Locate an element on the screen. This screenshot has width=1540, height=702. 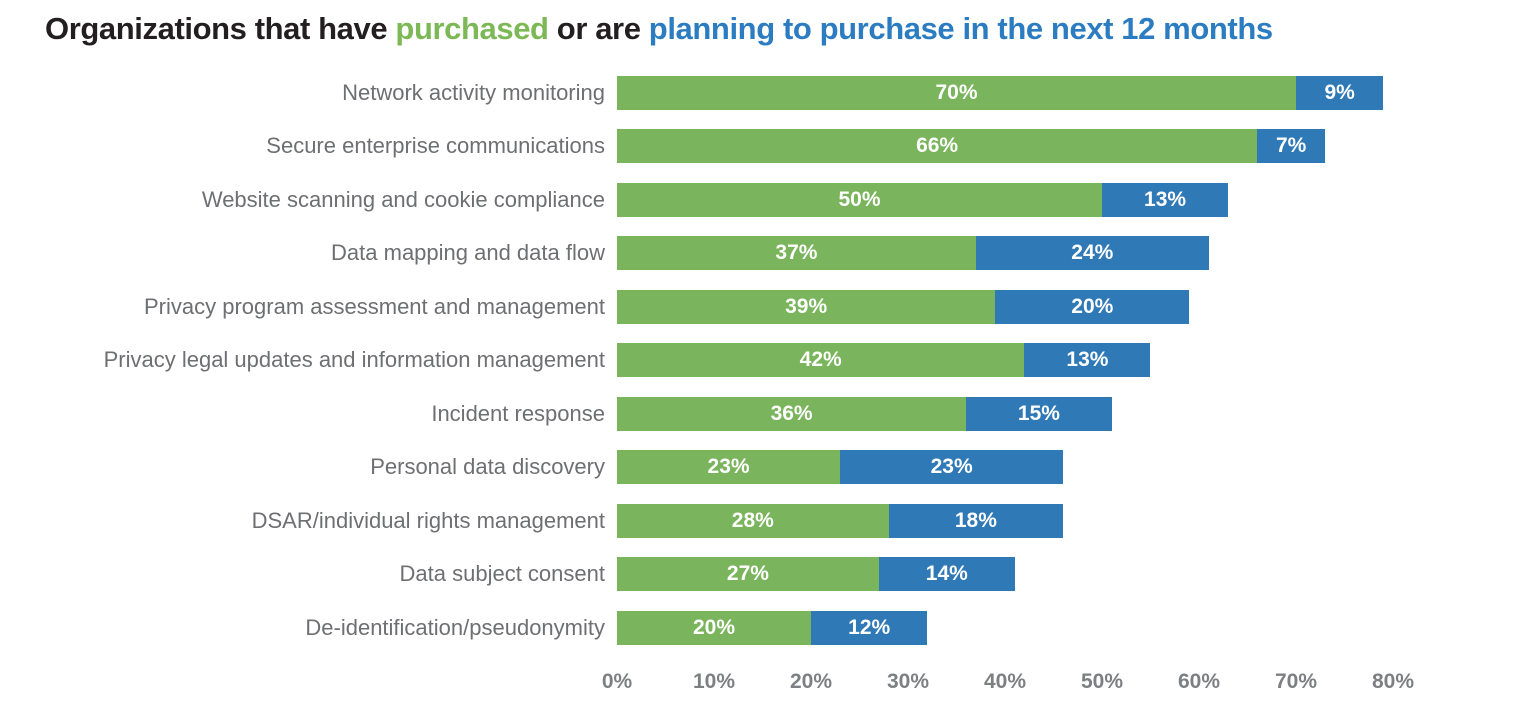
category-label: Incident response is located at coordinates (518, 413).